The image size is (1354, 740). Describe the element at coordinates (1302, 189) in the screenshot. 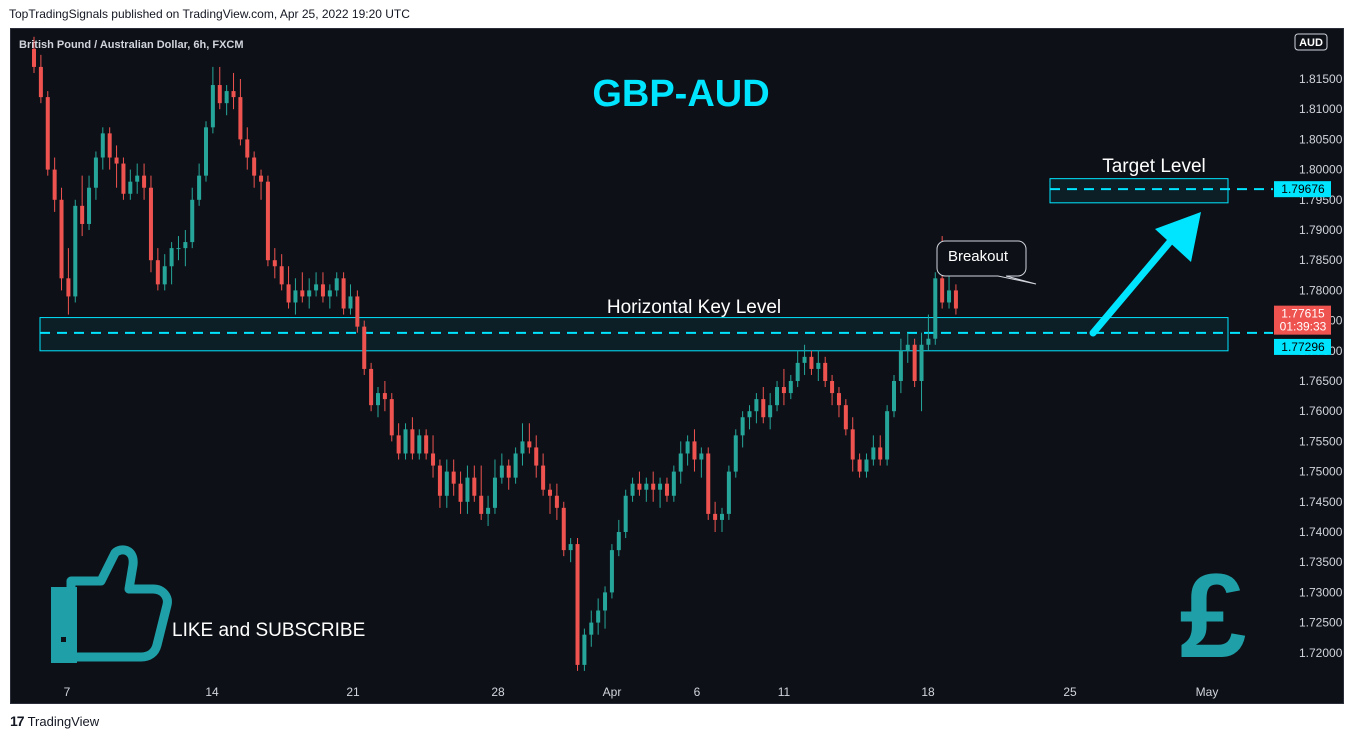

I see `target-price-tag: 1.79676` at that location.